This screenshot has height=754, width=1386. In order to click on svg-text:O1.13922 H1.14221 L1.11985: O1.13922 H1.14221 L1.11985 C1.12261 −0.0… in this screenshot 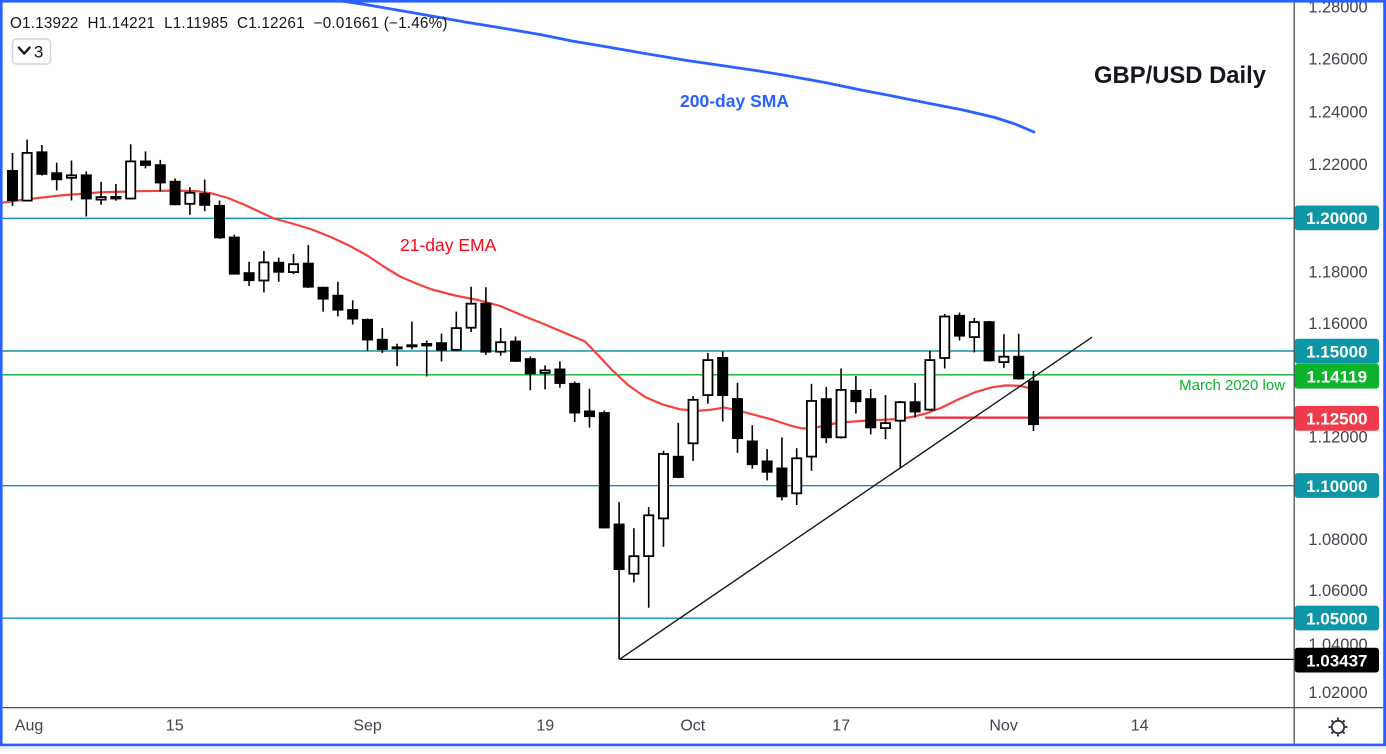, I will do `click(229, 23)`.